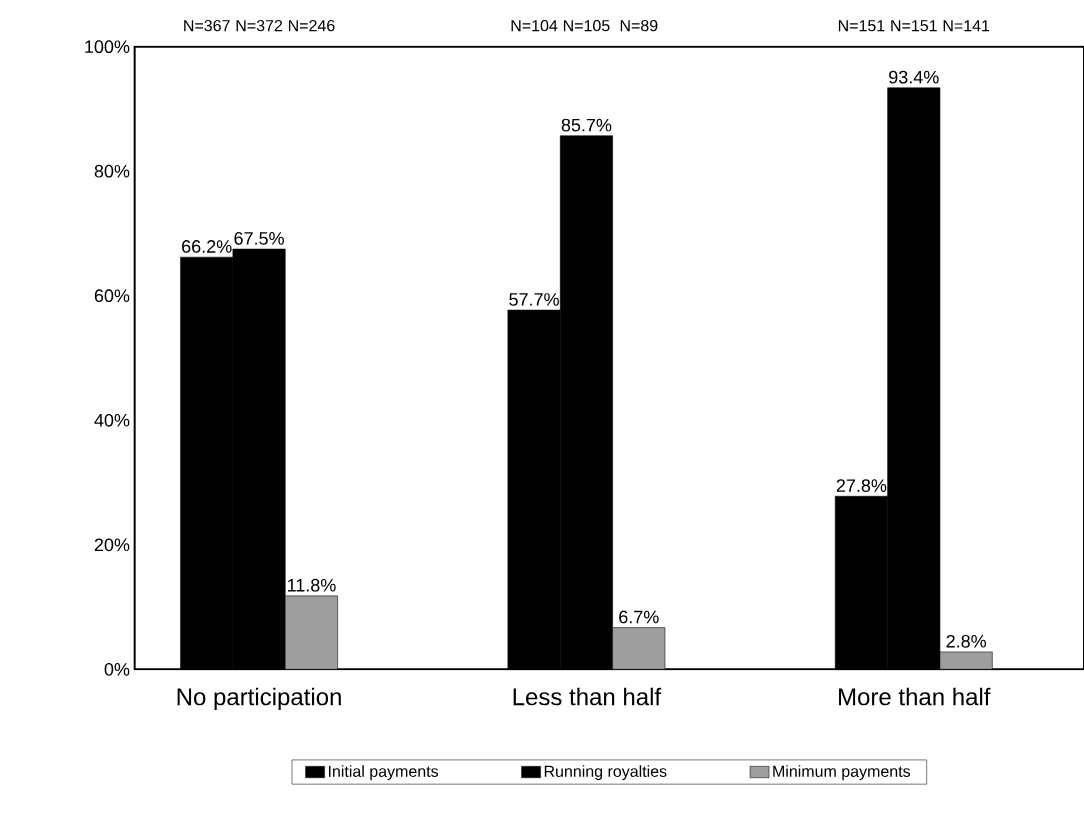 The height and width of the screenshot is (815, 1084). What do you see at coordinates (639, 617) in the screenshot?
I see `data-label: 6.7%` at bounding box center [639, 617].